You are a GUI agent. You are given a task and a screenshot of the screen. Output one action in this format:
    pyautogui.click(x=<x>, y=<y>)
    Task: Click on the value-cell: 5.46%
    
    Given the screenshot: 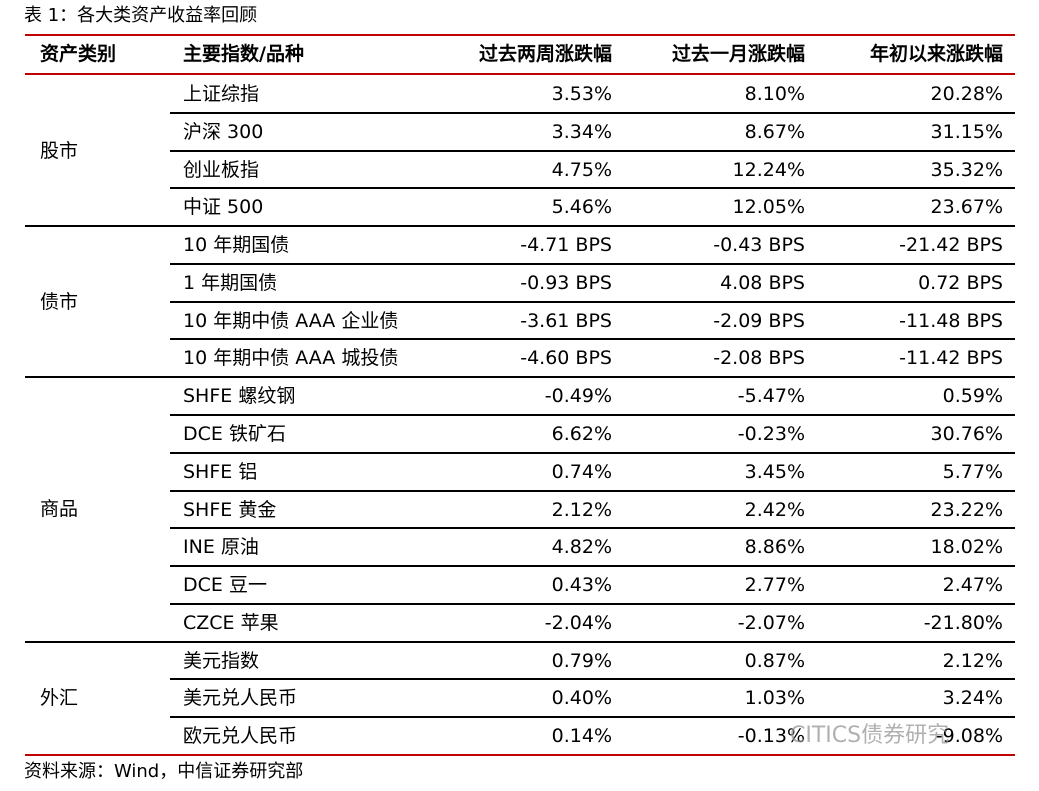 What is the action you would take?
    pyautogui.click(x=581, y=207)
    